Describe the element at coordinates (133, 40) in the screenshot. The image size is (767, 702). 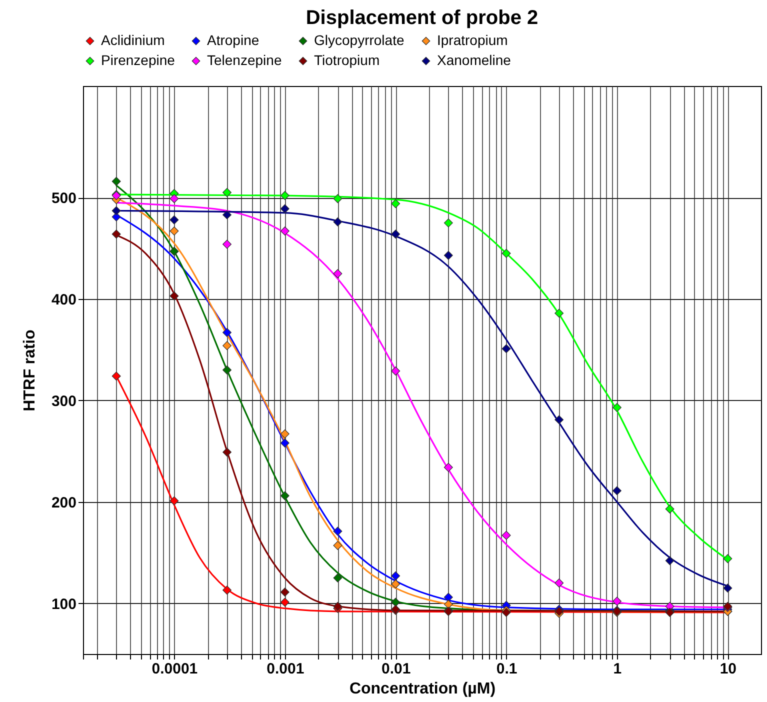
I see `legend-label: Aclidinium` at that location.